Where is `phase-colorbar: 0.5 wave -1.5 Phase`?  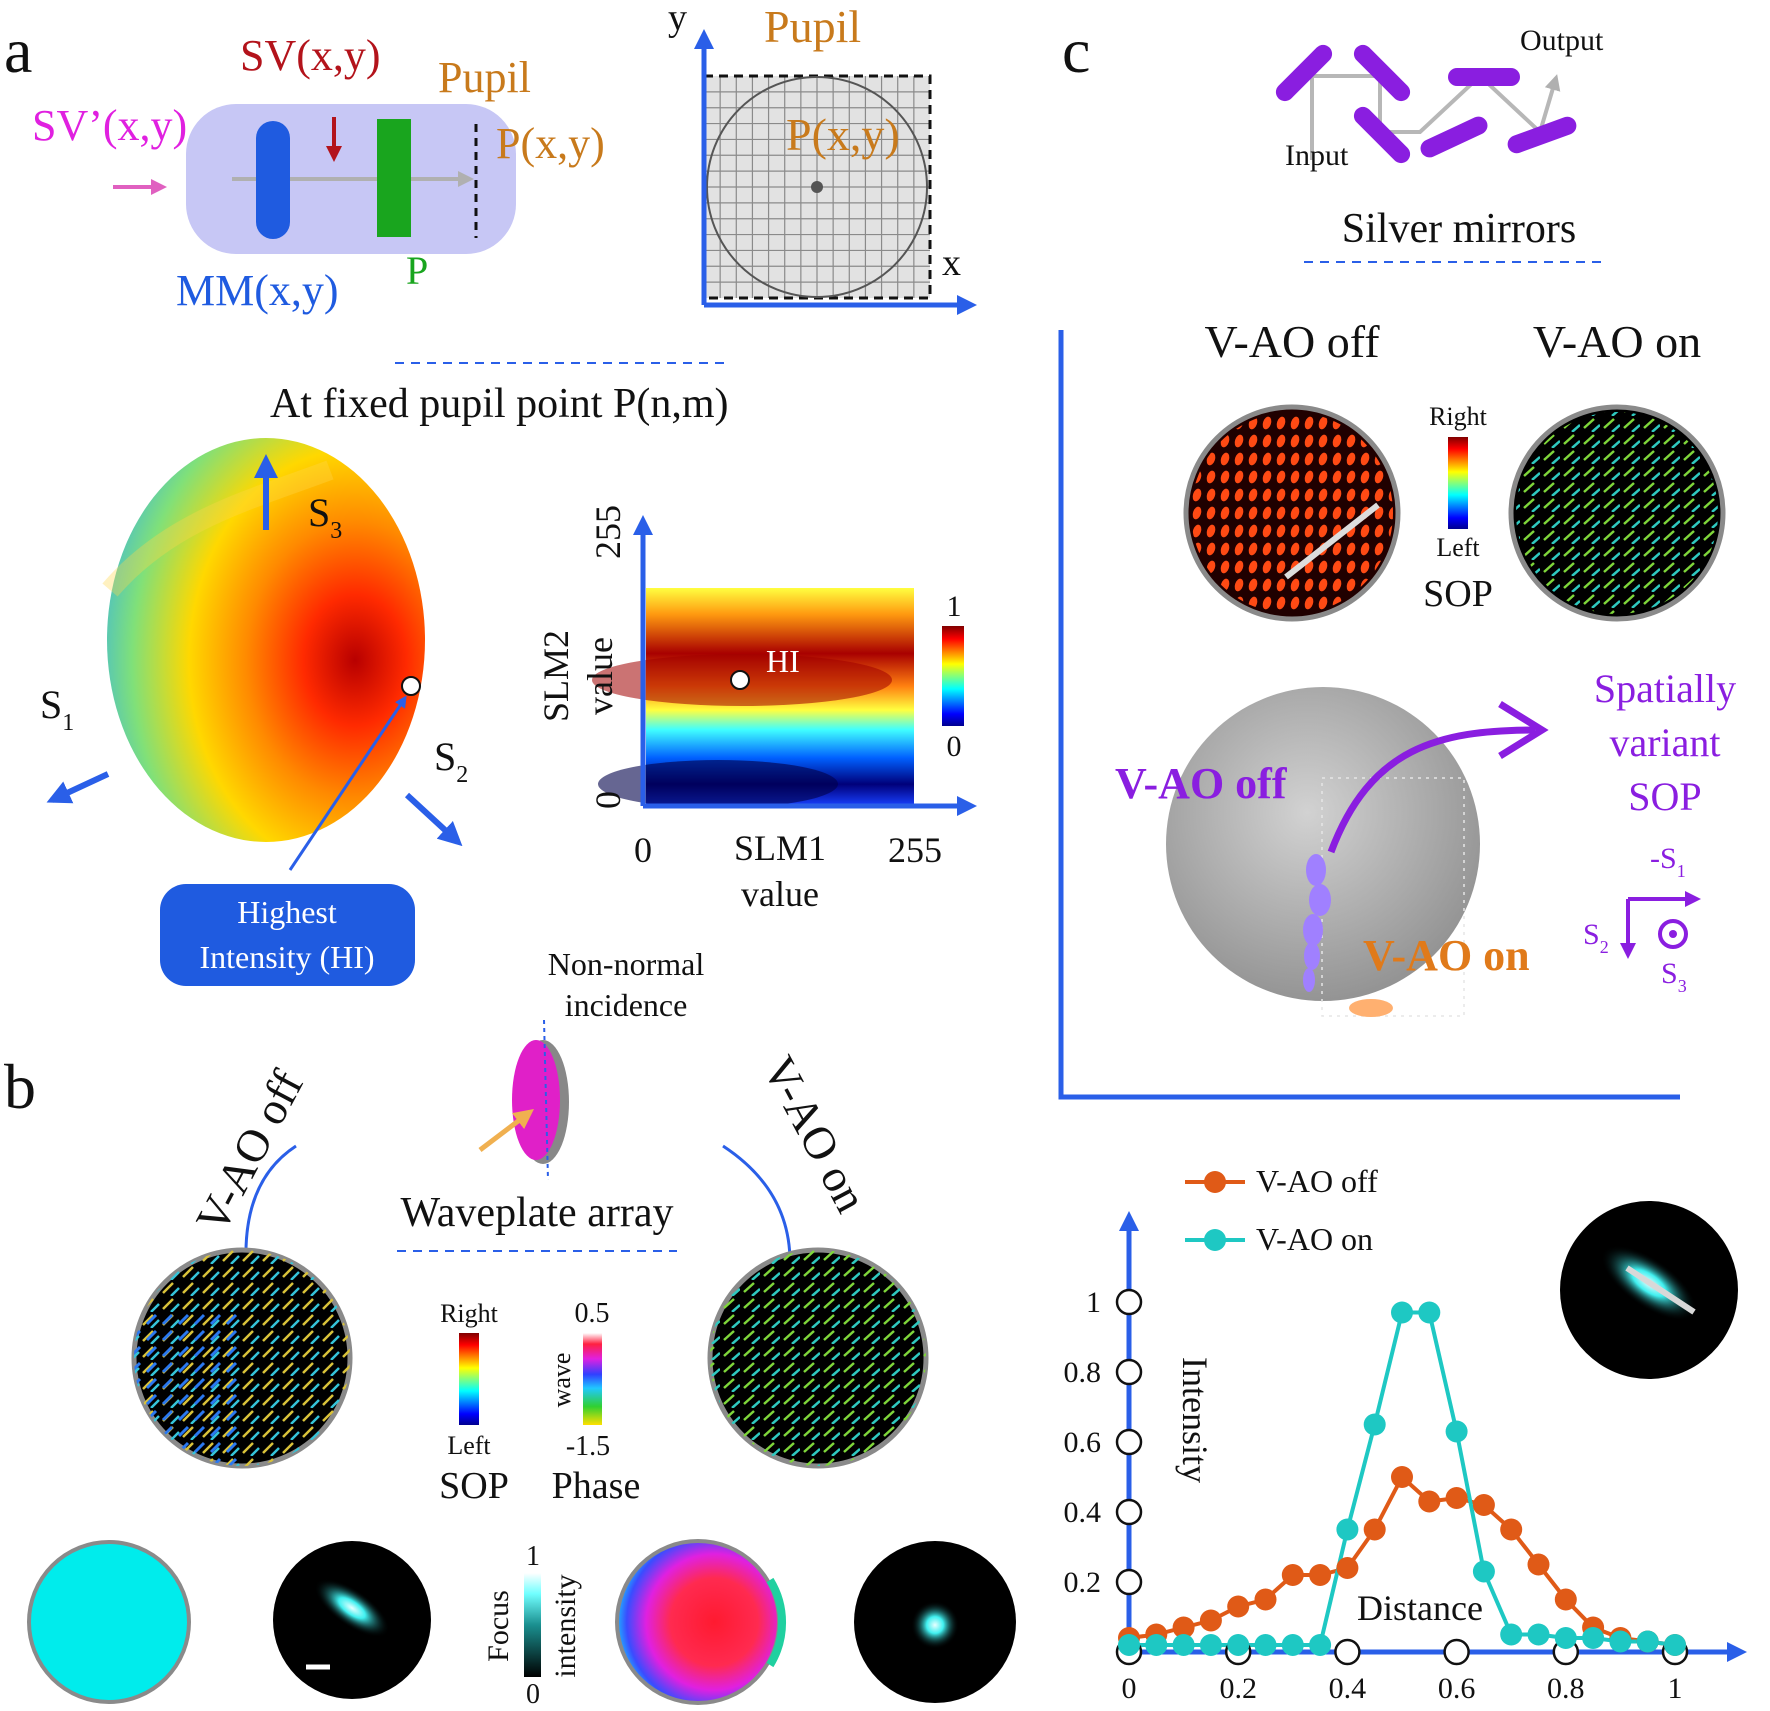 phase-colorbar: 0.5 wave -1.5 Phase is located at coordinates (593, 1402).